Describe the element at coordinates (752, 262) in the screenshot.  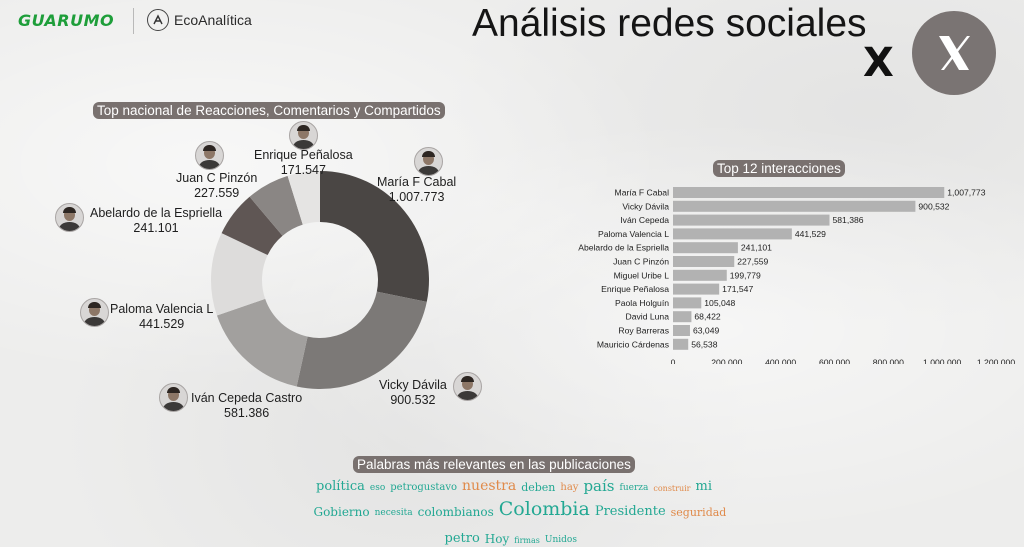
I see `bar-value-label: 227,559` at that location.